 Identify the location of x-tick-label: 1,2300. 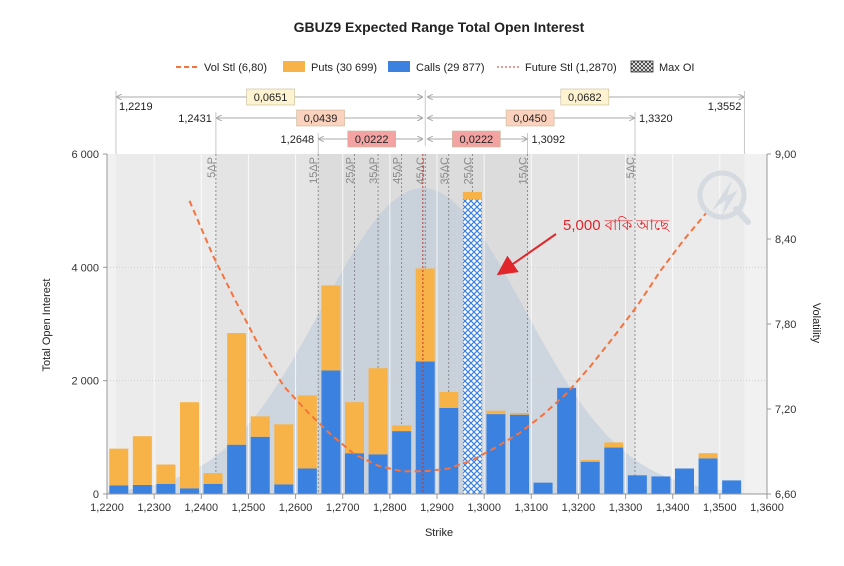
(154, 508).